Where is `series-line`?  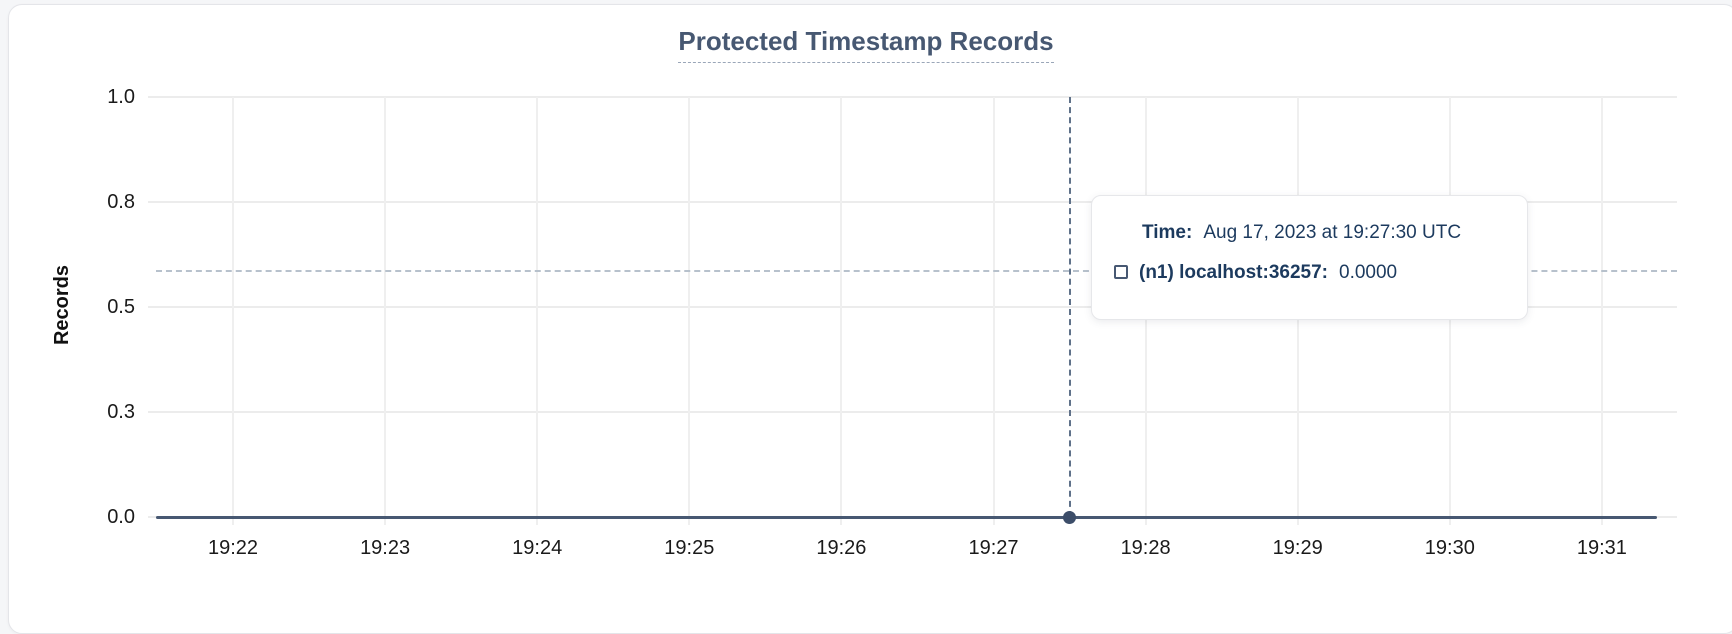 series-line is located at coordinates (906, 517).